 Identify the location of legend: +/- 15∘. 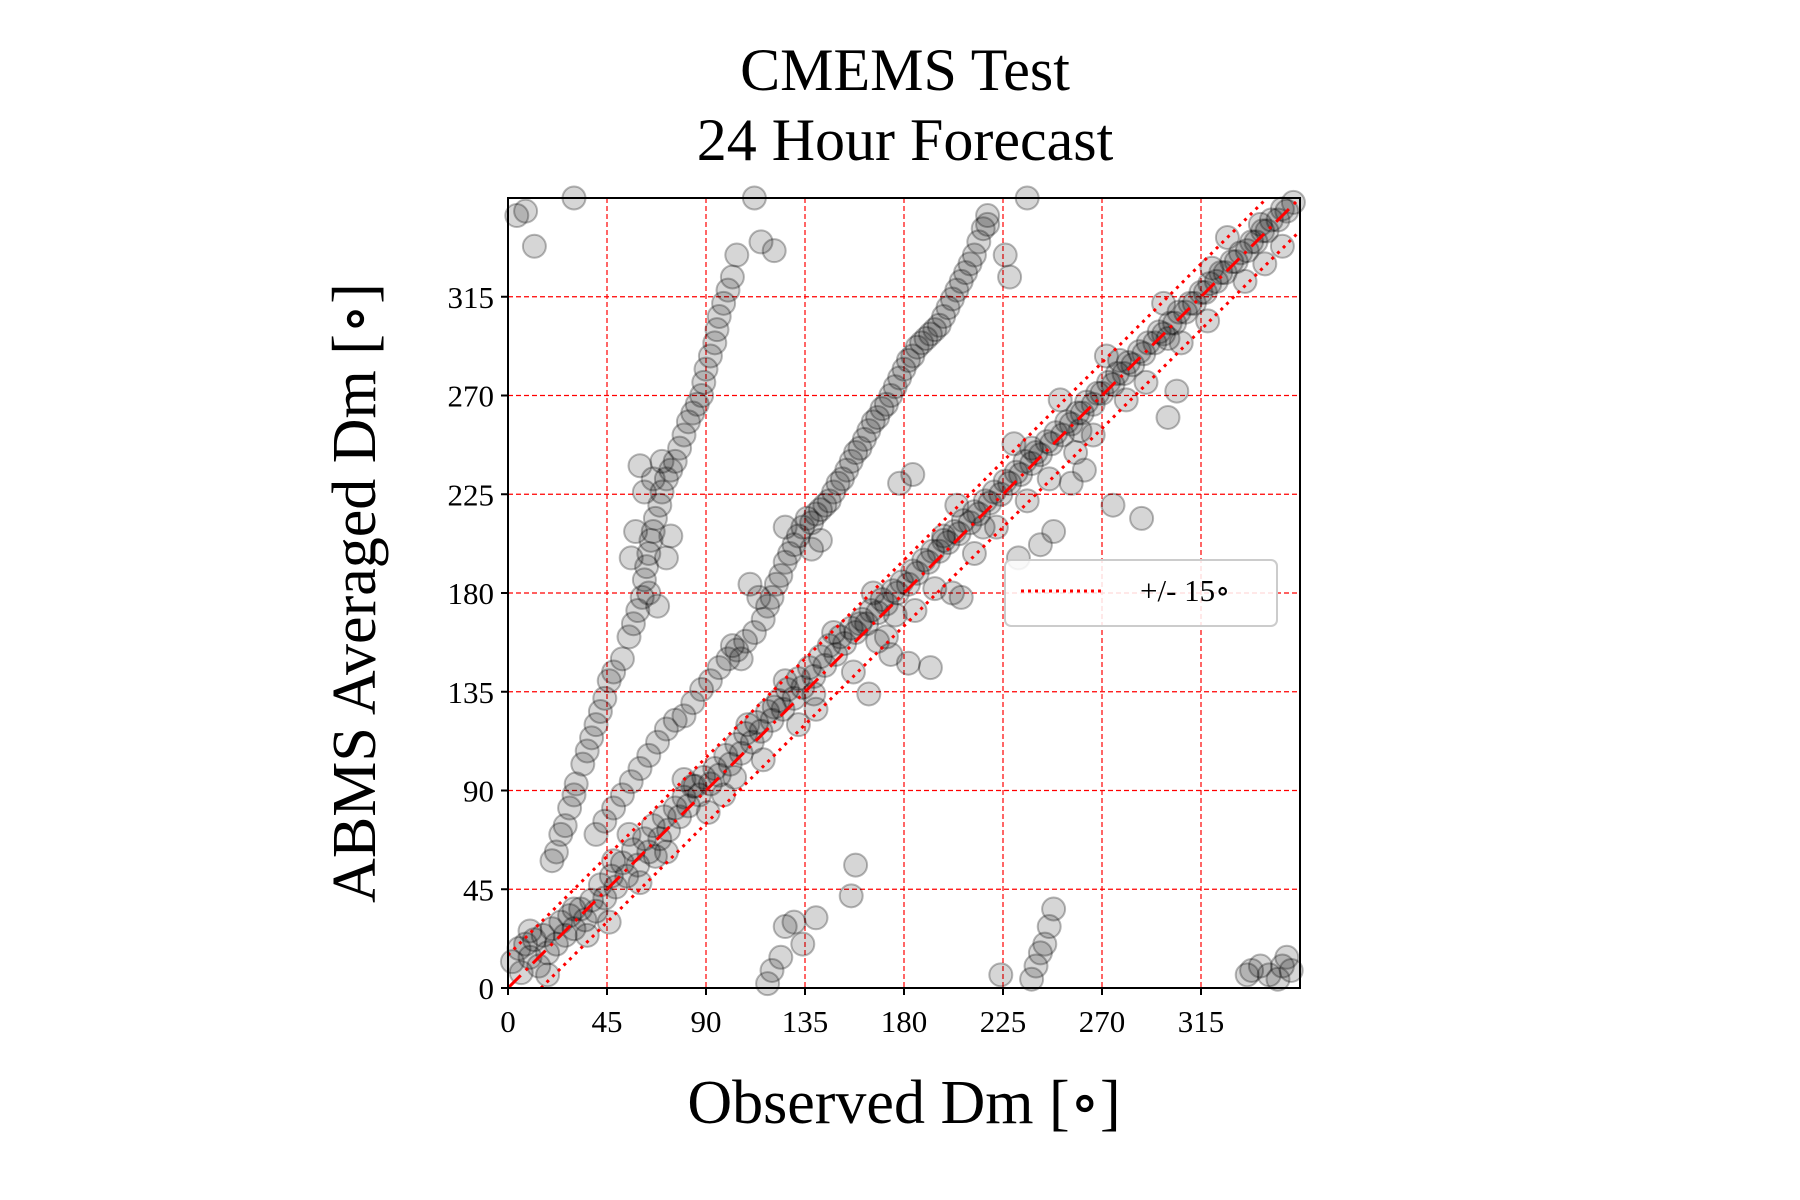
(1141, 593).